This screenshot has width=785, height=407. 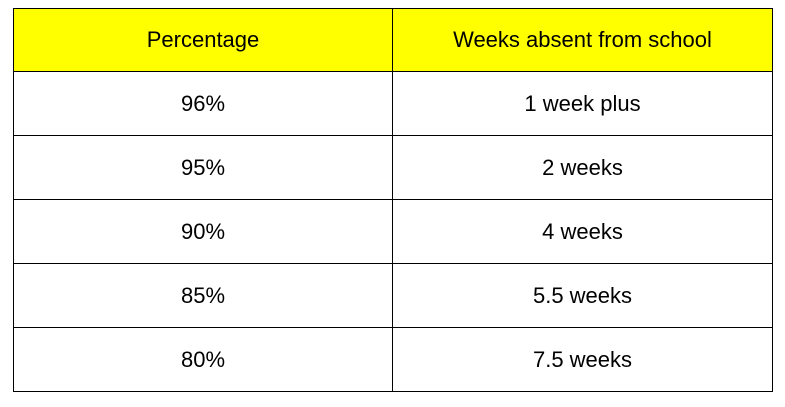 What do you see at coordinates (582, 40) in the screenshot?
I see `column-header-weeks-absent: Weeks absent from school` at bounding box center [582, 40].